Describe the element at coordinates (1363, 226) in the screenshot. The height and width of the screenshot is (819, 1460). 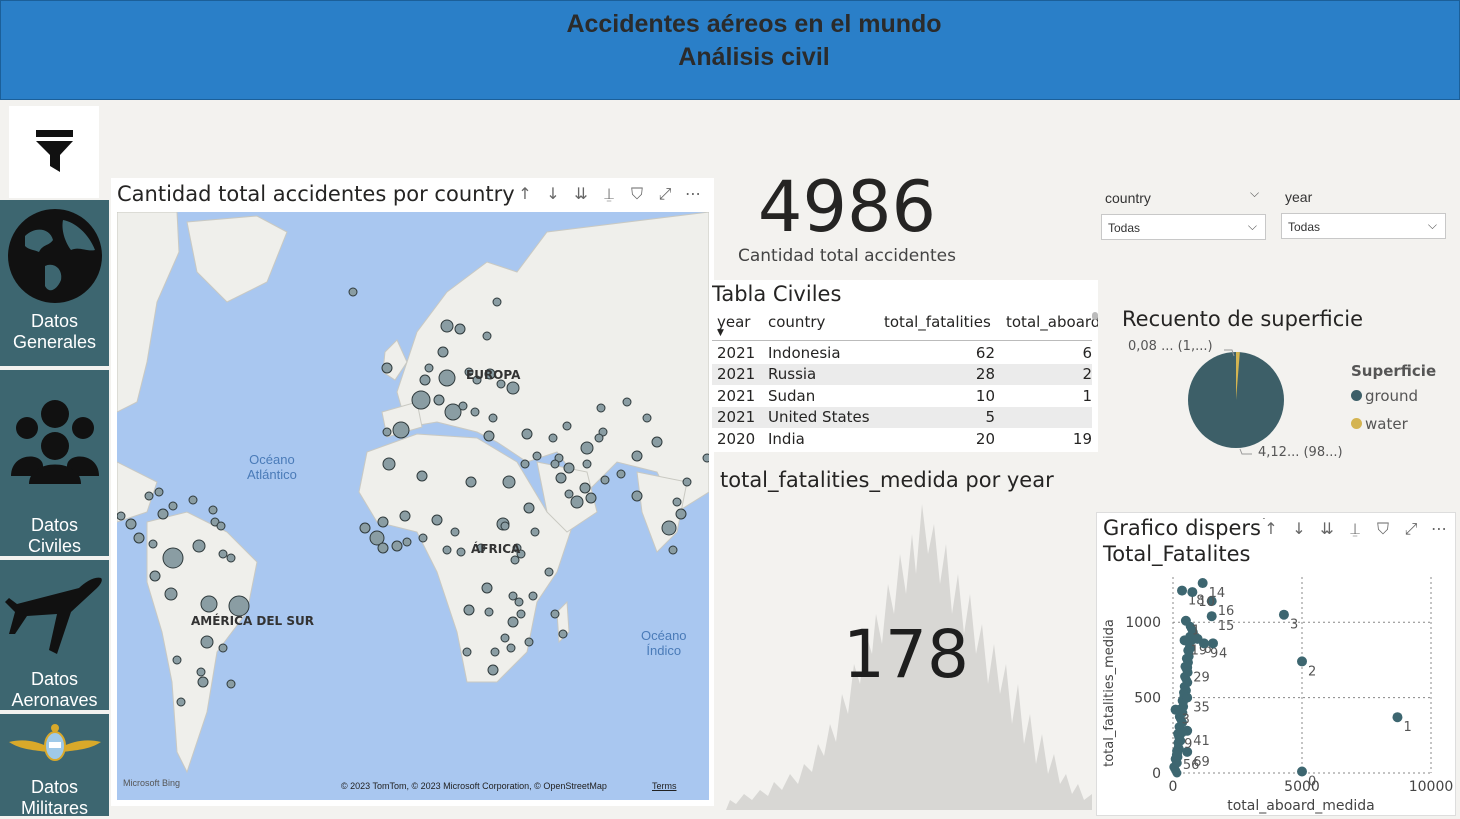
I see `slicer-year-dropdown: Todas ⌵` at that location.